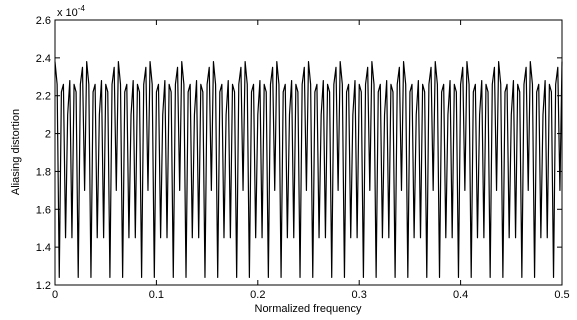  Describe the element at coordinates (257, 295) in the screenshot. I see `x-tick-label: 0.2` at that location.